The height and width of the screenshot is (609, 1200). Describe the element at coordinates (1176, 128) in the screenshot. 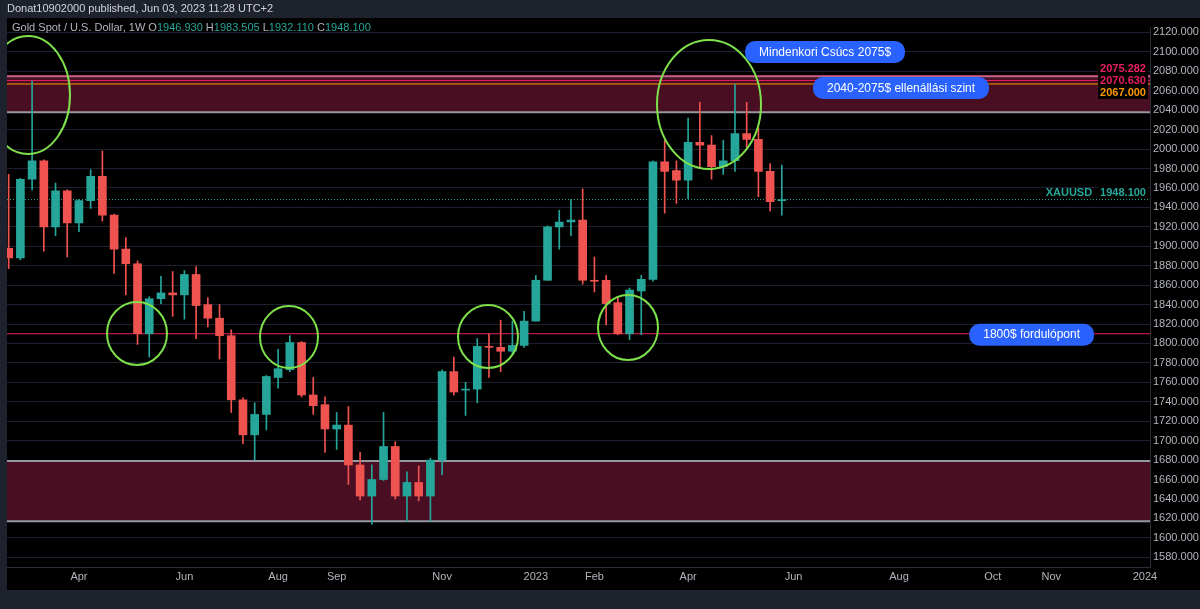

I see `y-tick-label: 2020.000` at that location.